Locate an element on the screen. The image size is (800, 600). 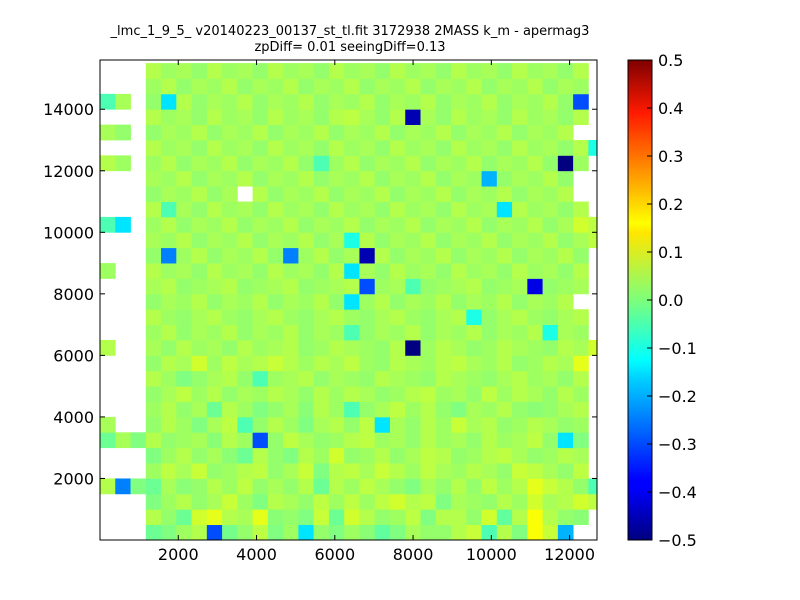
colorbar-tick-label: −0.2 is located at coordinates (677, 396).